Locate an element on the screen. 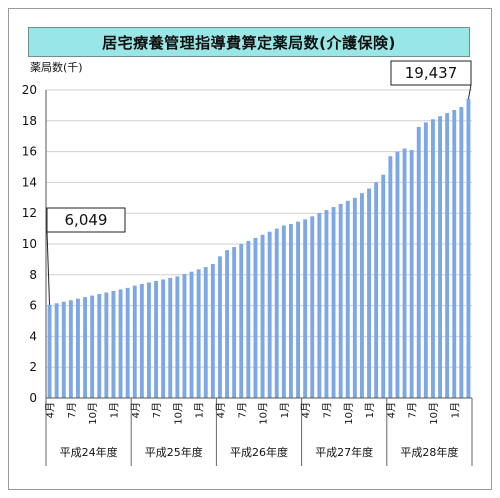  y-tick-label: 14 is located at coordinates (29, 182).